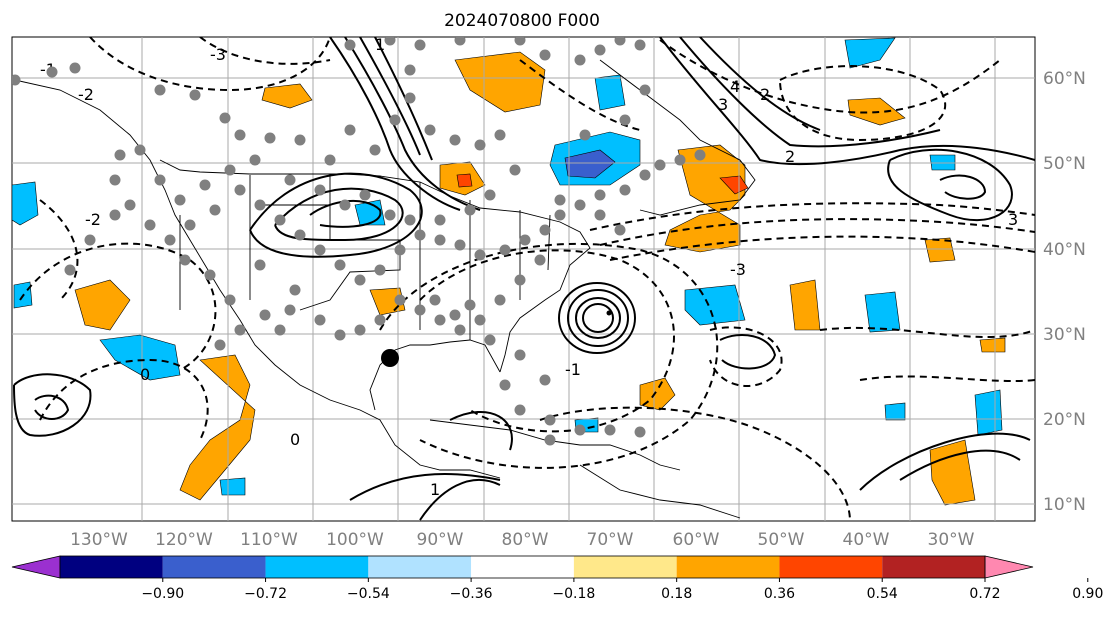  I want to click on cyclone-contour, so click(598, 318).